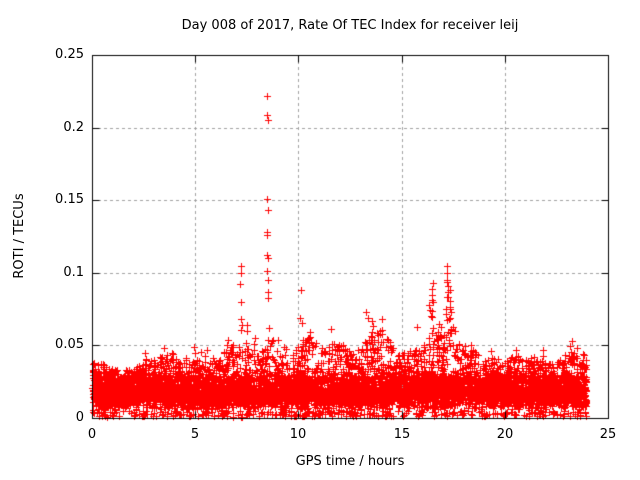  I want to click on y-axis-label: ROTI / TECUs, so click(19, 236).